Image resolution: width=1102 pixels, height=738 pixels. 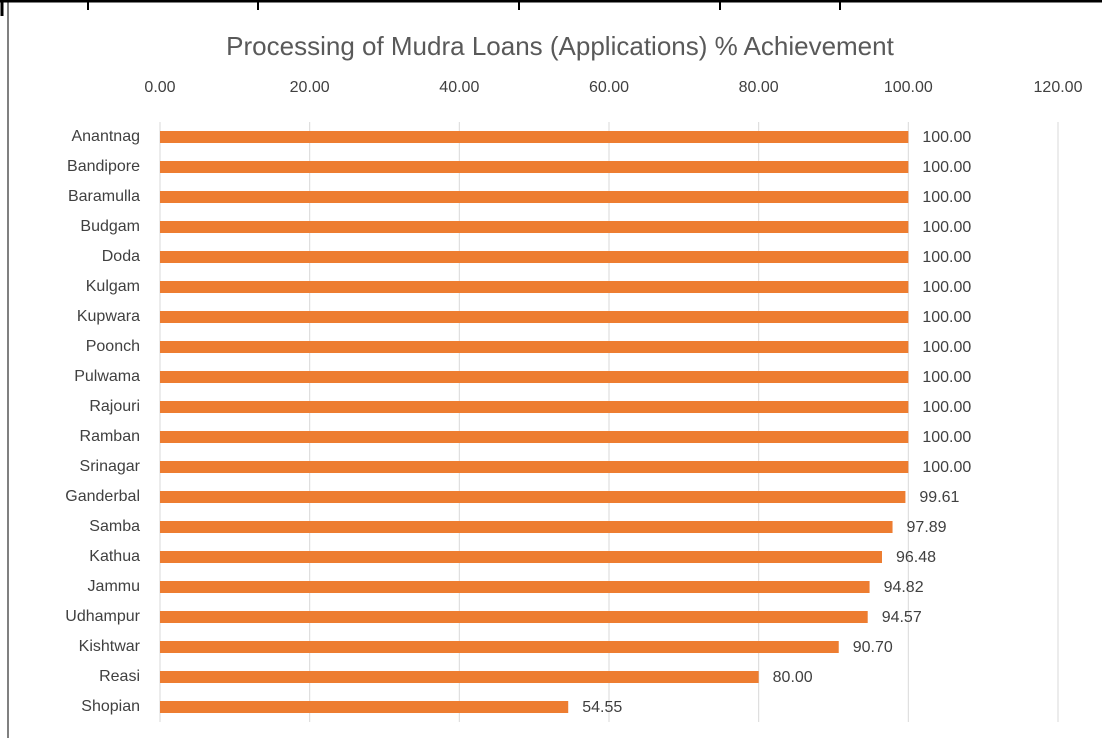 What do you see at coordinates (105, 136) in the screenshot?
I see `y-tick-label: Anantnag` at bounding box center [105, 136].